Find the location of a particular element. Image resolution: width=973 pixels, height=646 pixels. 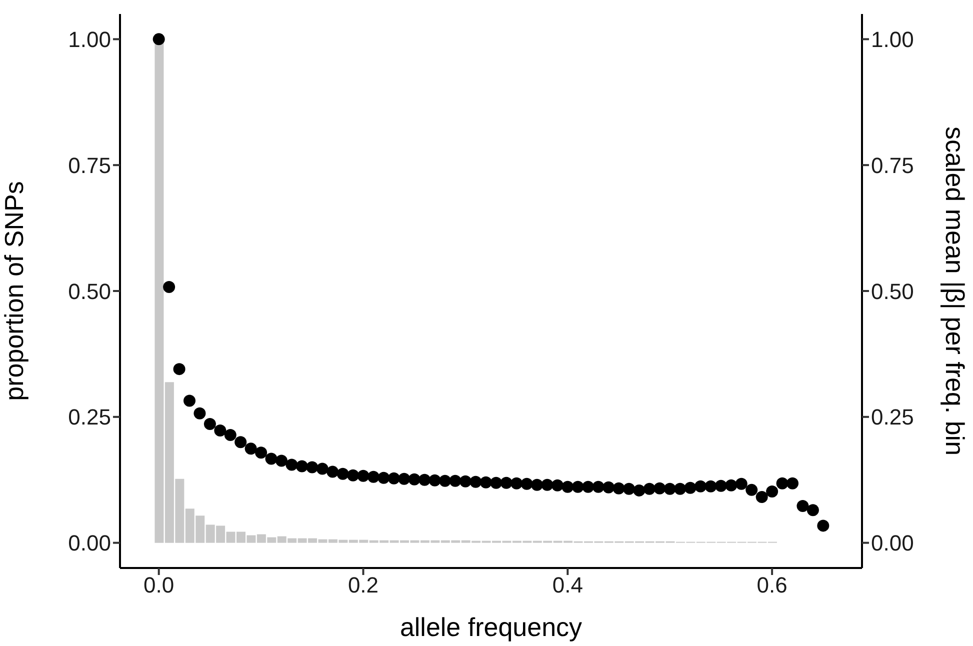

y-tick-label: 0.00 is located at coordinates (89, 543).